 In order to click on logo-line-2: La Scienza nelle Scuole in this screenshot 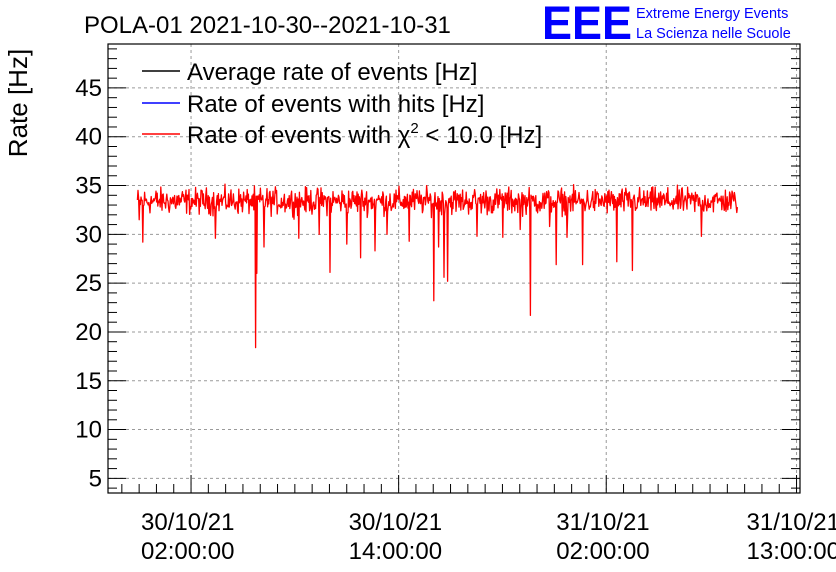, I will do `click(713, 34)`.